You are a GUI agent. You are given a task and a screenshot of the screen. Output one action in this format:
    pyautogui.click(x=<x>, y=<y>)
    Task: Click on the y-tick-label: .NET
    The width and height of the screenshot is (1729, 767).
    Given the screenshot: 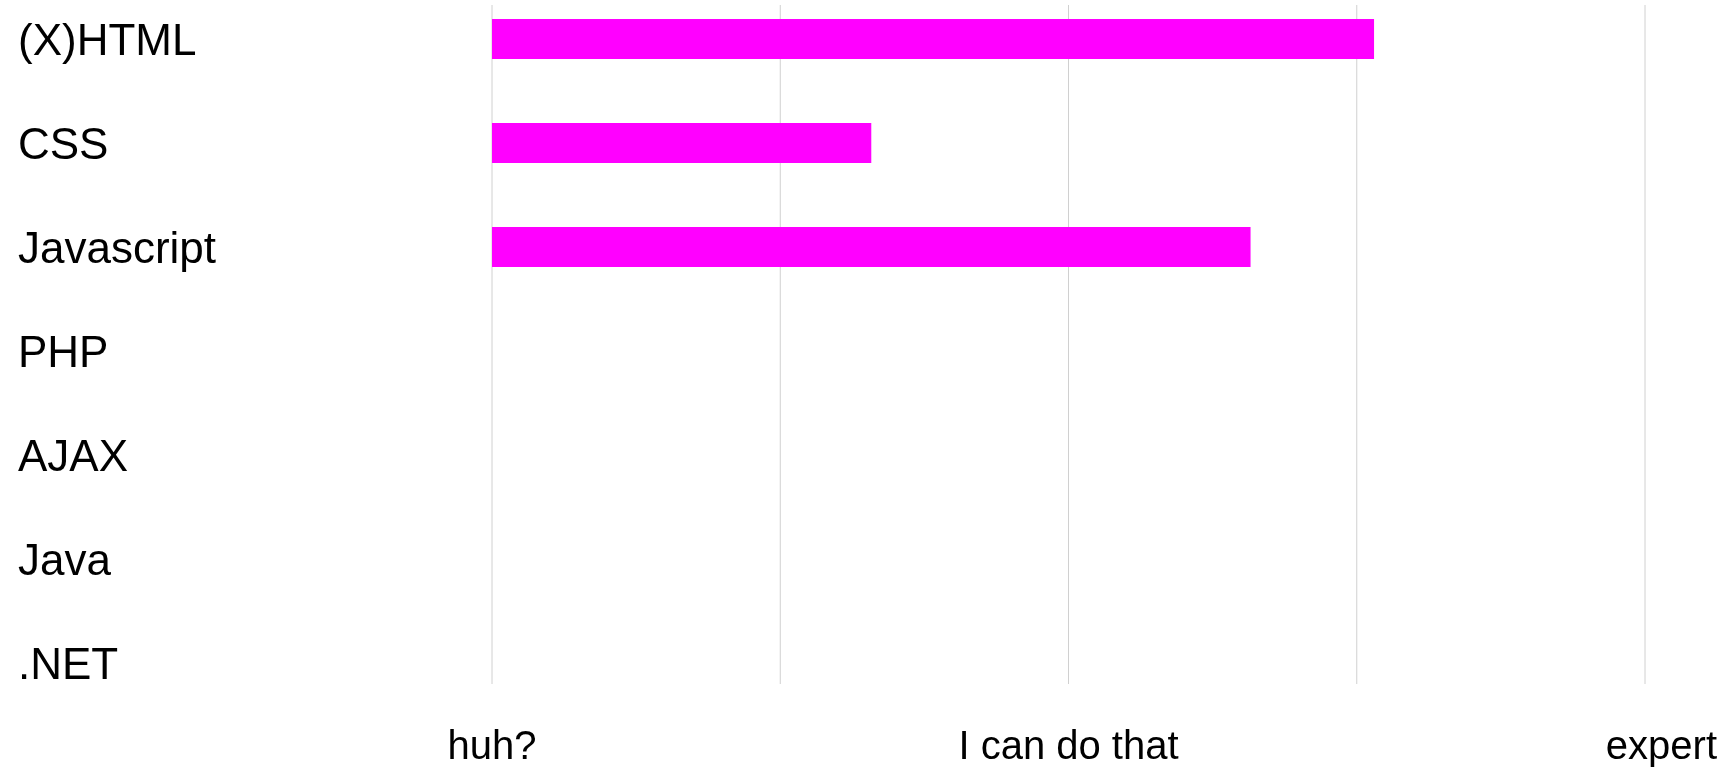 What is the action you would take?
    pyautogui.click(x=68, y=663)
    